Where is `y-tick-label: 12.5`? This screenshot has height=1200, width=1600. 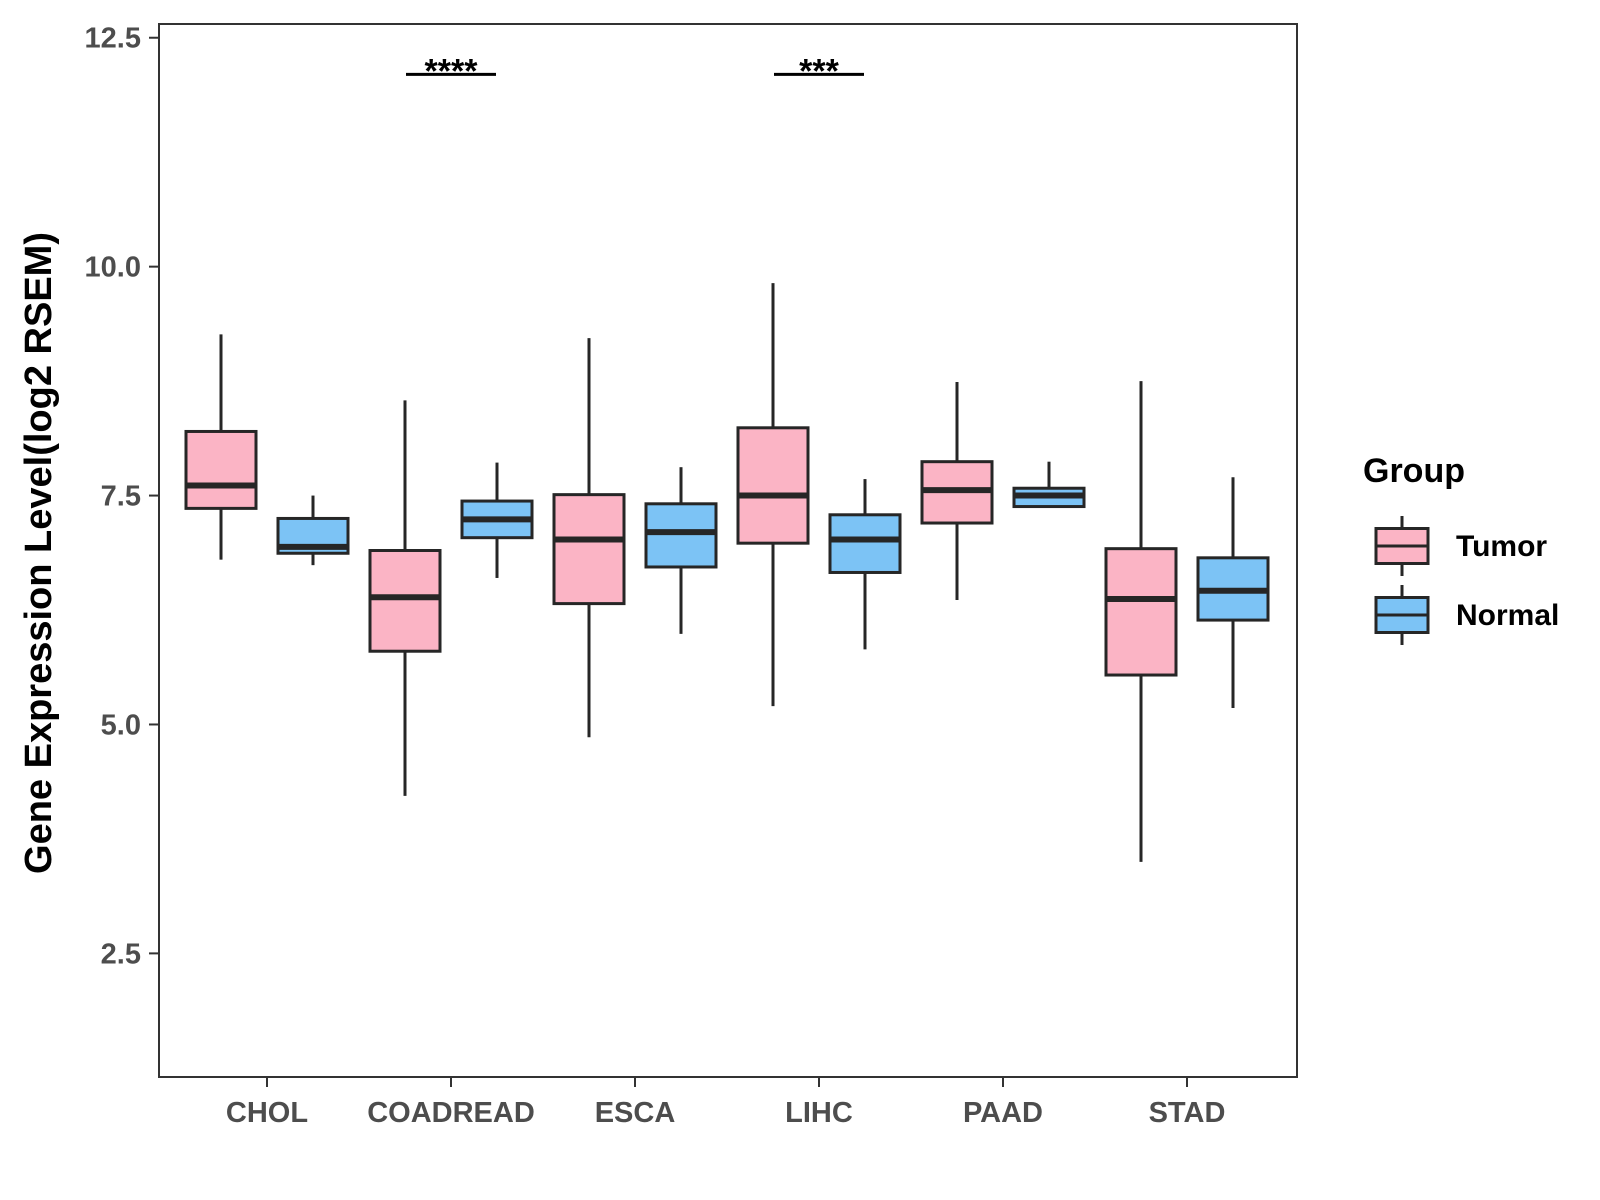 y-tick-label: 12.5 is located at coordinates (113, 39).